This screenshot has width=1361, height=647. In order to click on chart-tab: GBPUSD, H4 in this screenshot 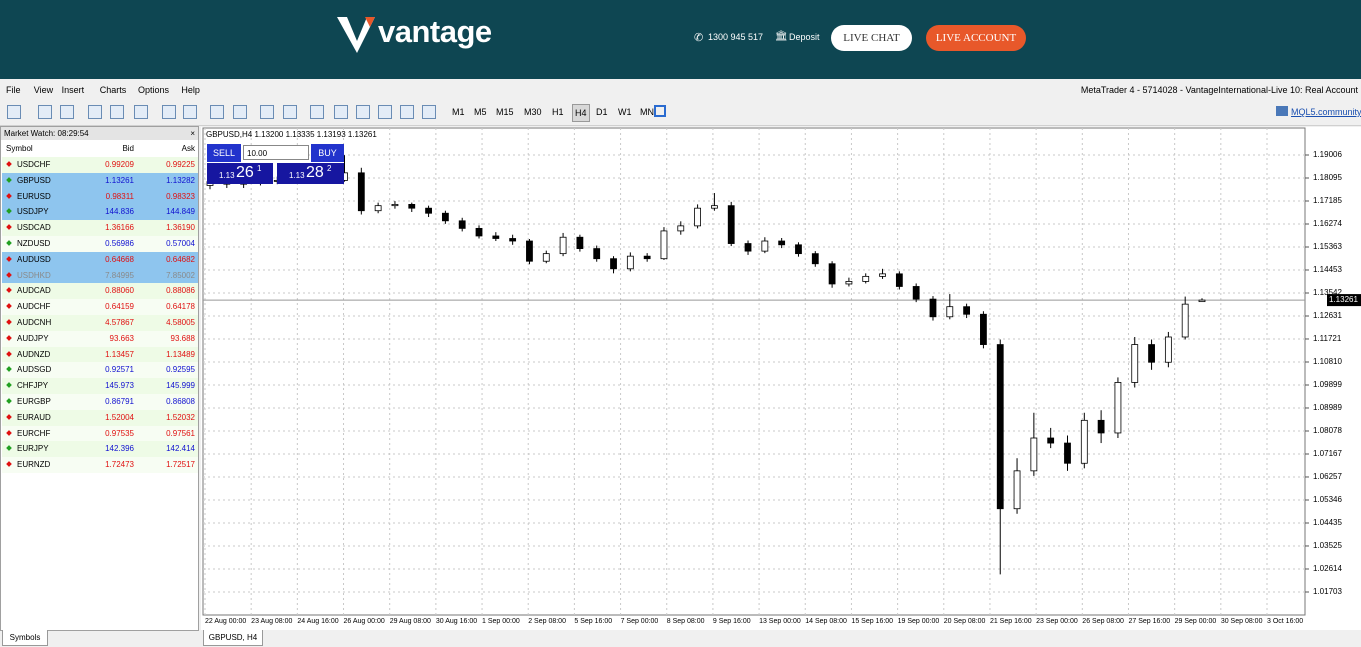, I will do `click(233, 638)`.